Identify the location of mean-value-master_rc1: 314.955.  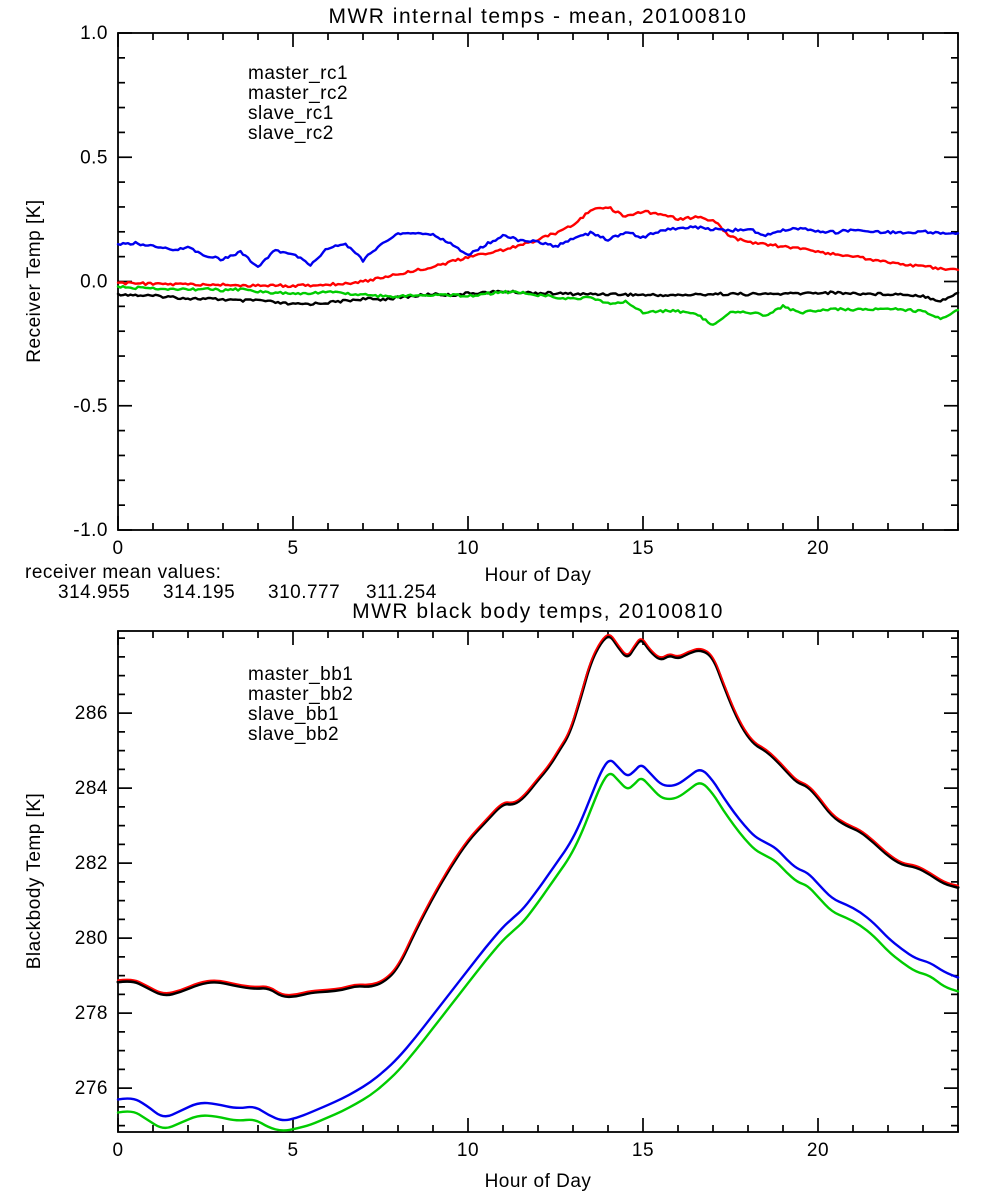
(94, 592).